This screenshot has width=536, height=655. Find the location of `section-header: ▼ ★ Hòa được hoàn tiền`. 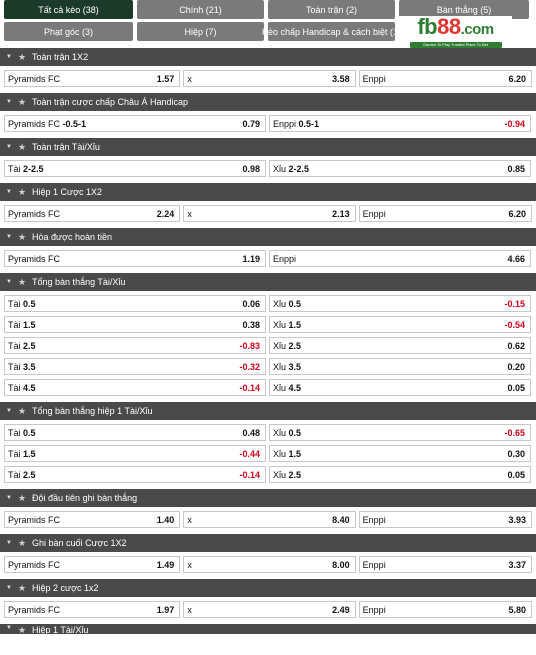

section-header: ▼ ★ Hòa được hoàn tiền is located at coordinates (268, 237).